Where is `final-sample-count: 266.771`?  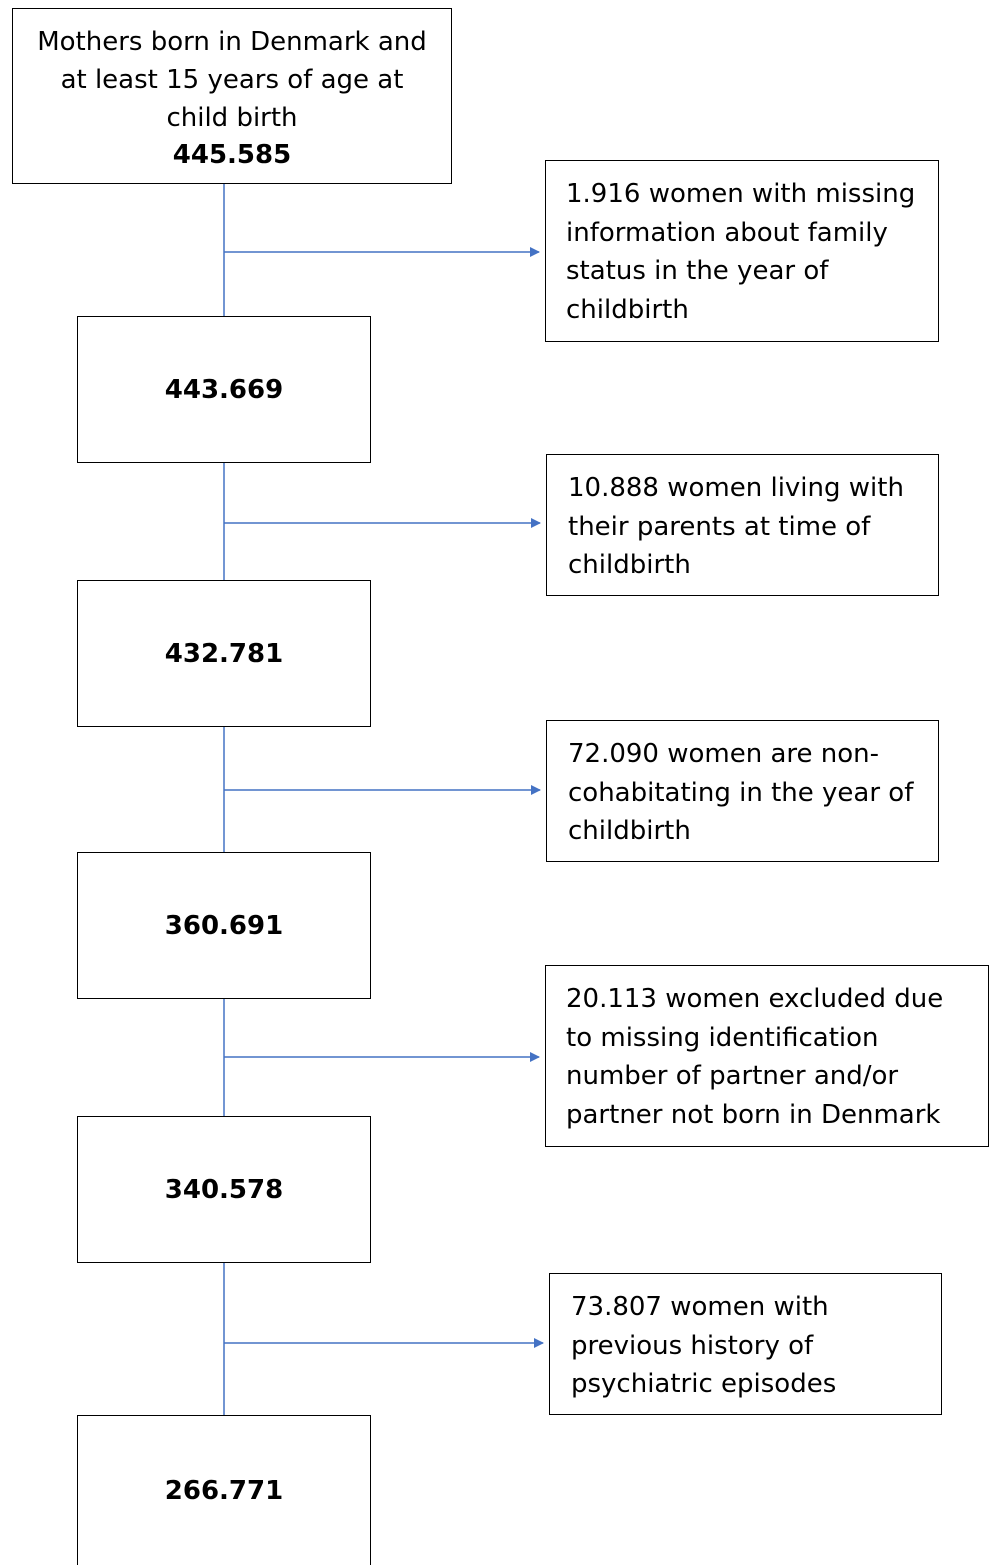
final-sample-count: 266.771 is located at coordinates (224, 1490).